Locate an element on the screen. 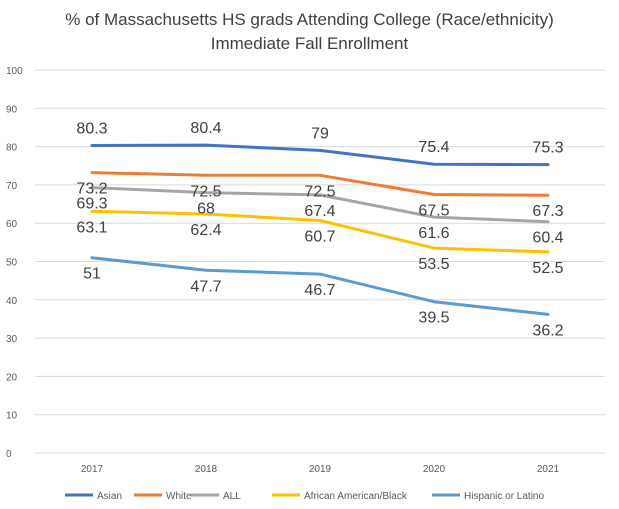  data-label: 60.4 is located at coordinates (547, 238).